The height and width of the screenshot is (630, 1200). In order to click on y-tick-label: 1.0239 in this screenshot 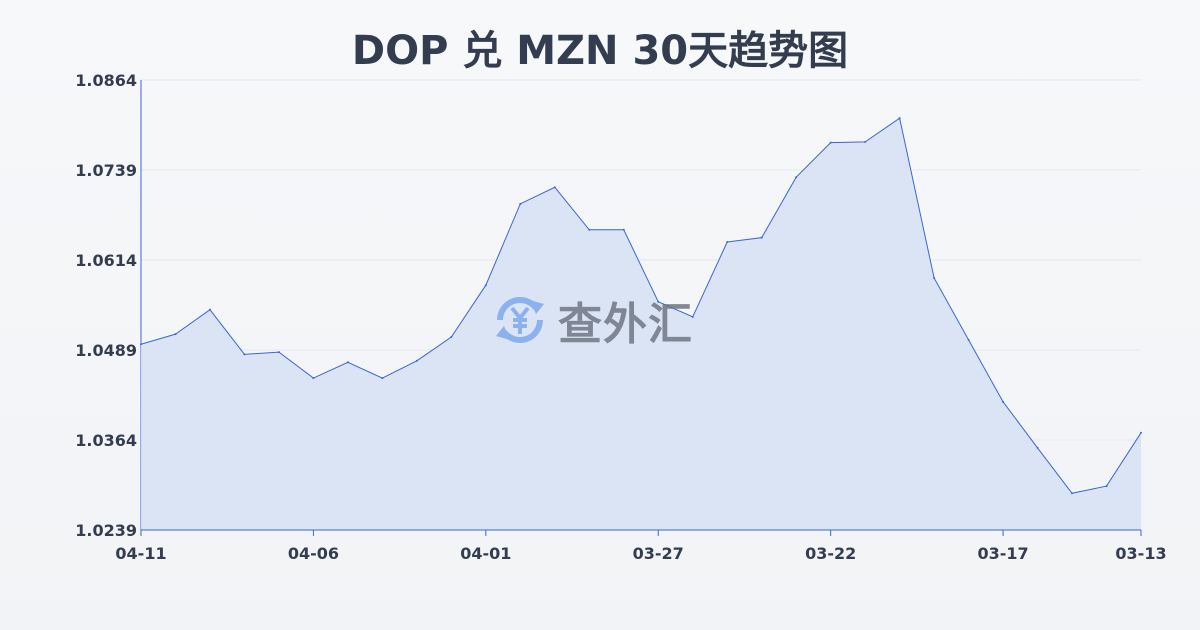, I will do `click(106, 530)`.